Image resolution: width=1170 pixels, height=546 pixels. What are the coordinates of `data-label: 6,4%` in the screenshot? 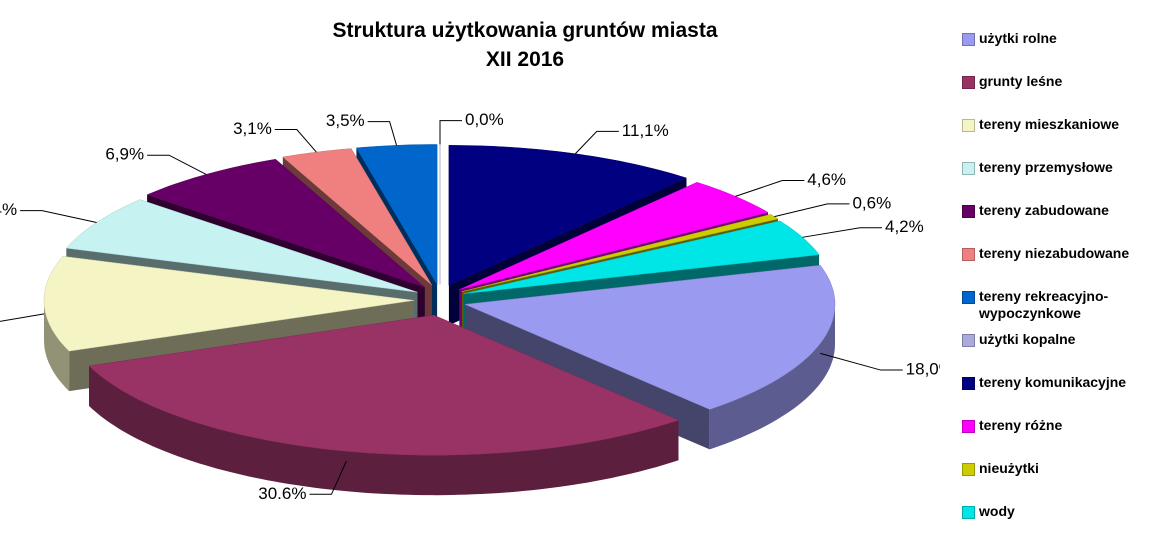 It's located at (8, 209).